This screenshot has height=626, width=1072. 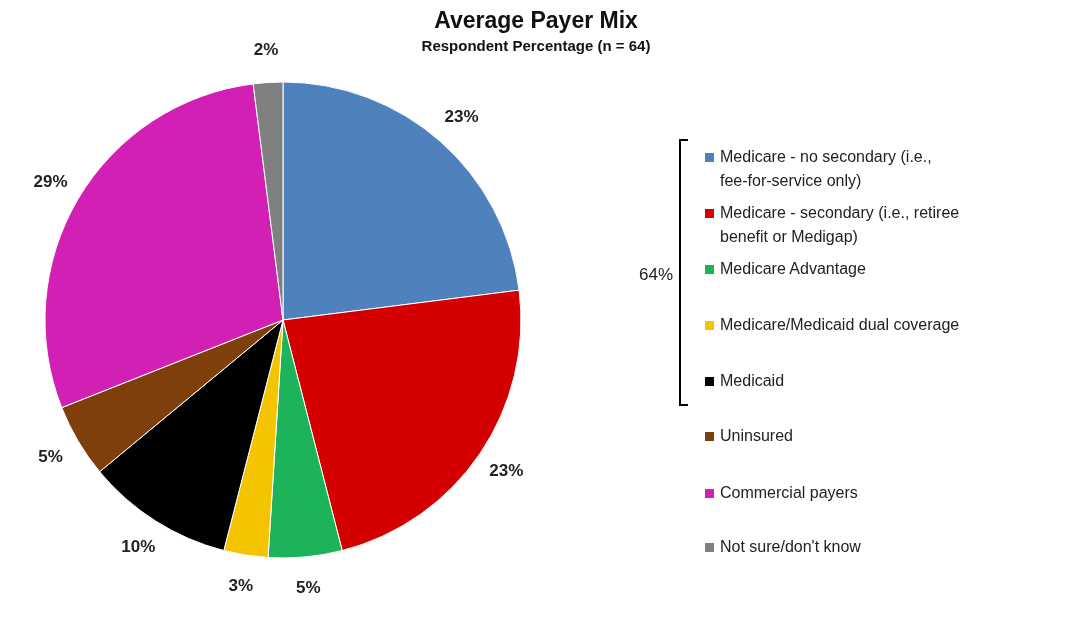 I want to click on text: 64%, so click(x=656, y=275).